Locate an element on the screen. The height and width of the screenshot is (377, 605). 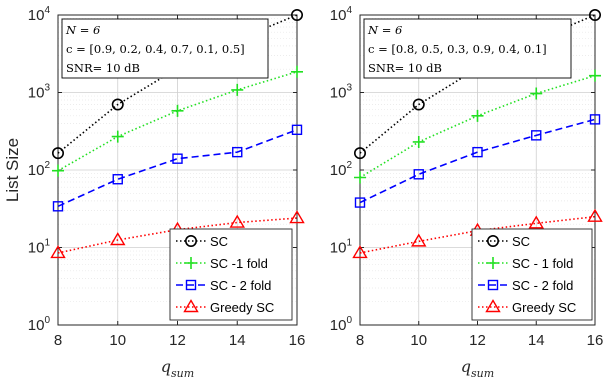
series-square is located at coordinates (477, 161).